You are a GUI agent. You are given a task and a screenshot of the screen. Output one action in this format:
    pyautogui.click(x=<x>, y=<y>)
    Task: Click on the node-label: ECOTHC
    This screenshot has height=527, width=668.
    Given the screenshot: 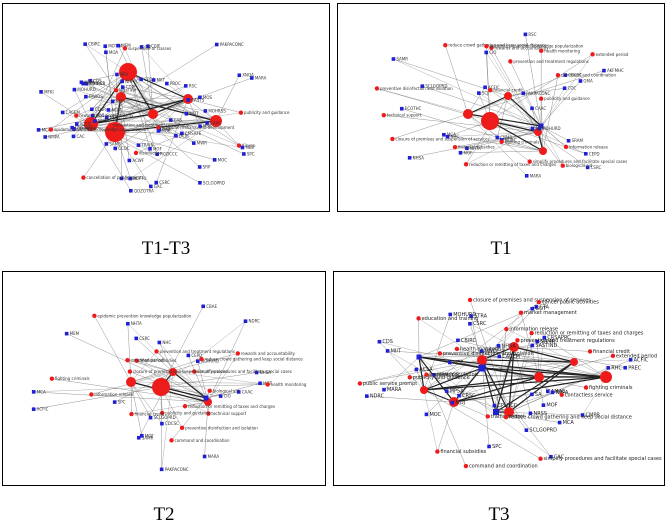 What is the action you would take?
    pyautogui.click(x=413, y=108)
    